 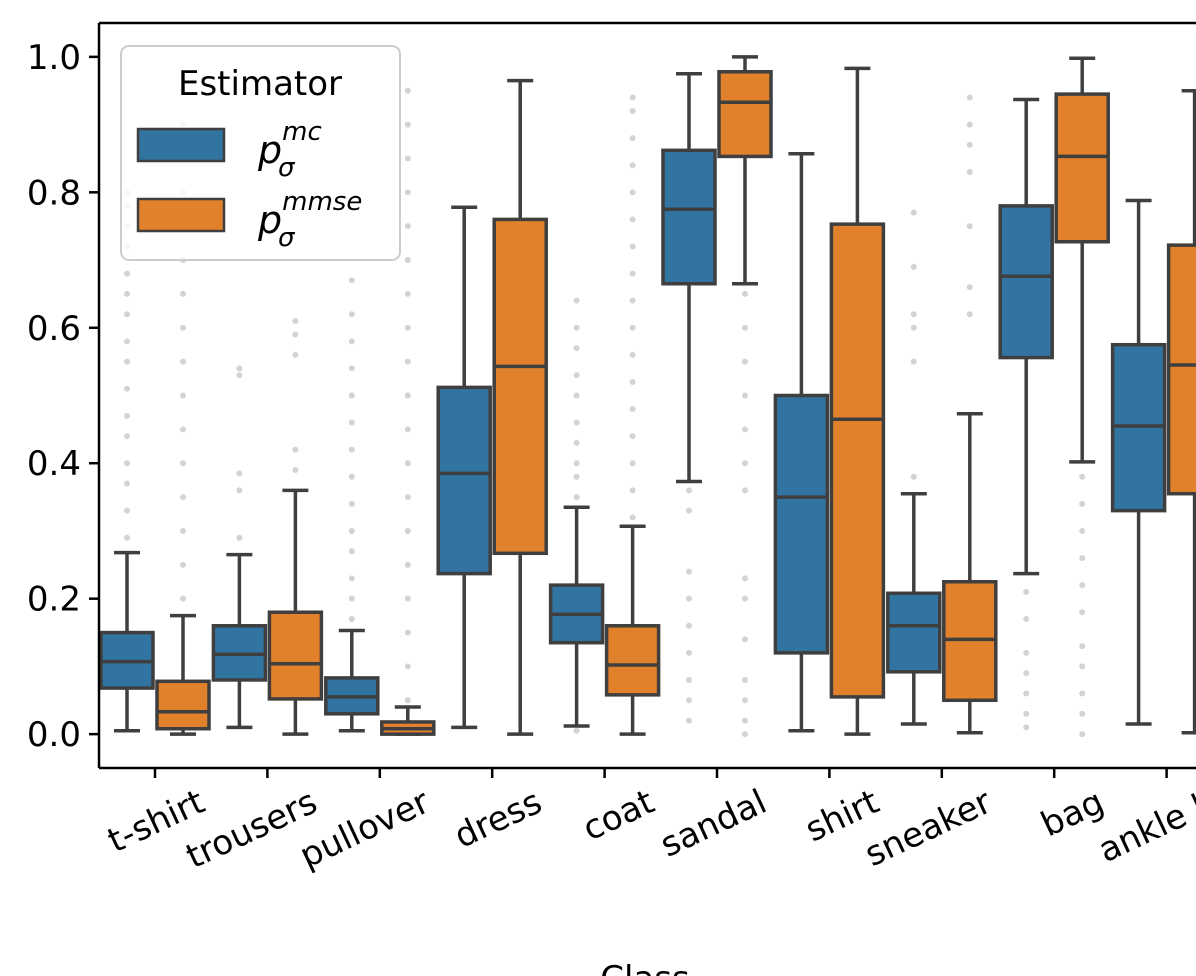 What do you see at coordinates (928, 828) in the screenshot?
I see `x-tick-label: sneaker` at bounding box center [928, 828].